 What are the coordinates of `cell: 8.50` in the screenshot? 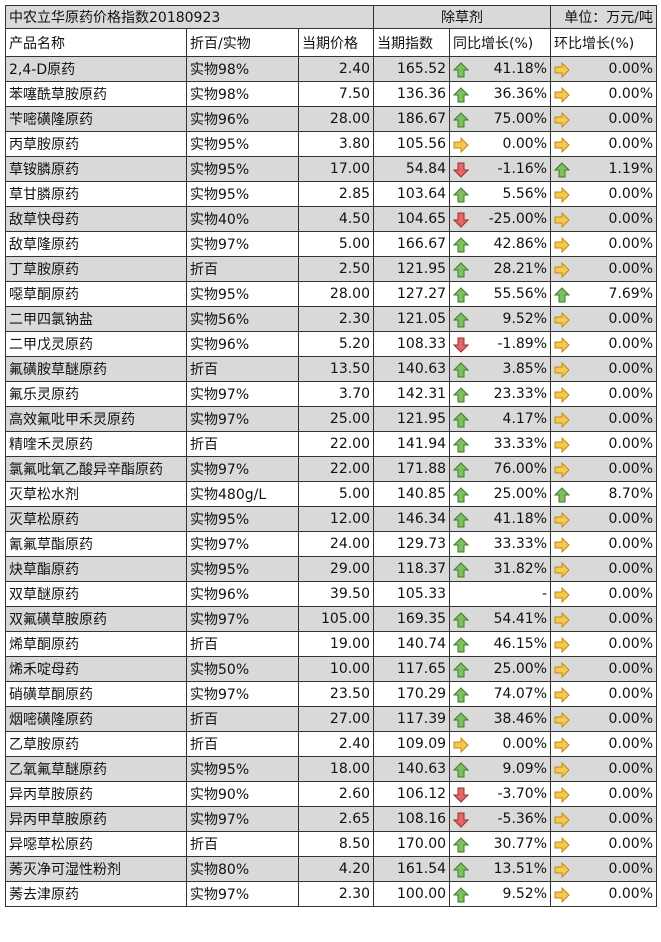 It's located at (336, 844).